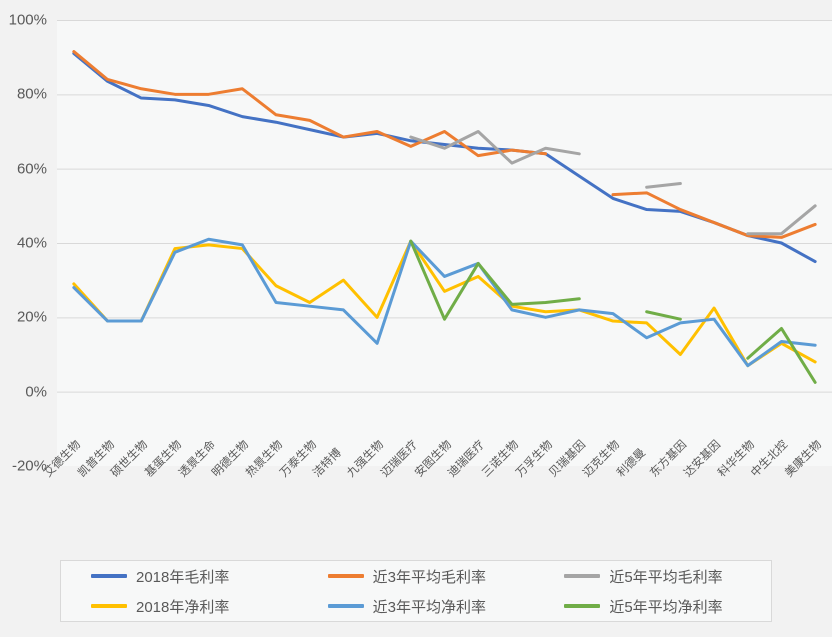 The height and width of the screenshot is (637, 832). What do you see at coordinates (429, 577) in the screenshot?
I see `legend-item-label: 近3年平均毛利率` at bounding box center [429, 577].